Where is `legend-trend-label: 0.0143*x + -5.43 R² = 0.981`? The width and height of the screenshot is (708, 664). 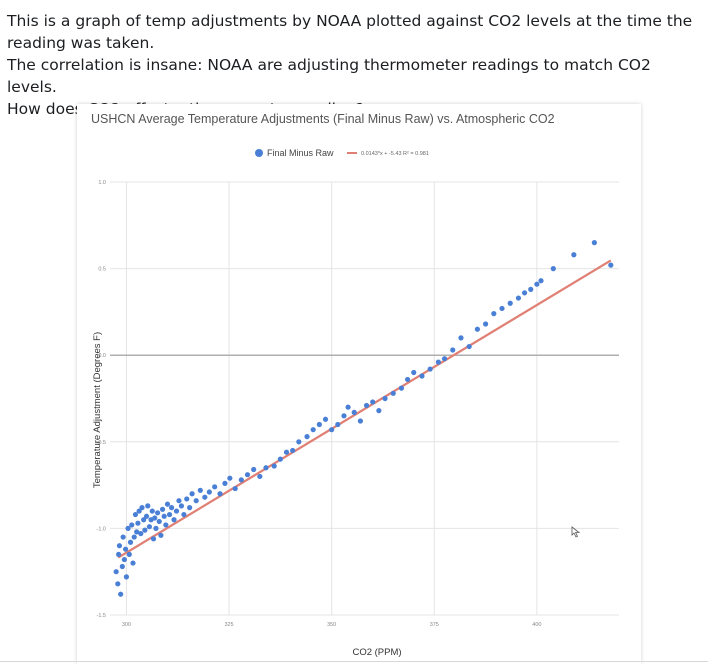
legend-trend-label: 0.0143*x + -5.43 R² = 0.981 is located at coordinates (395, 154).